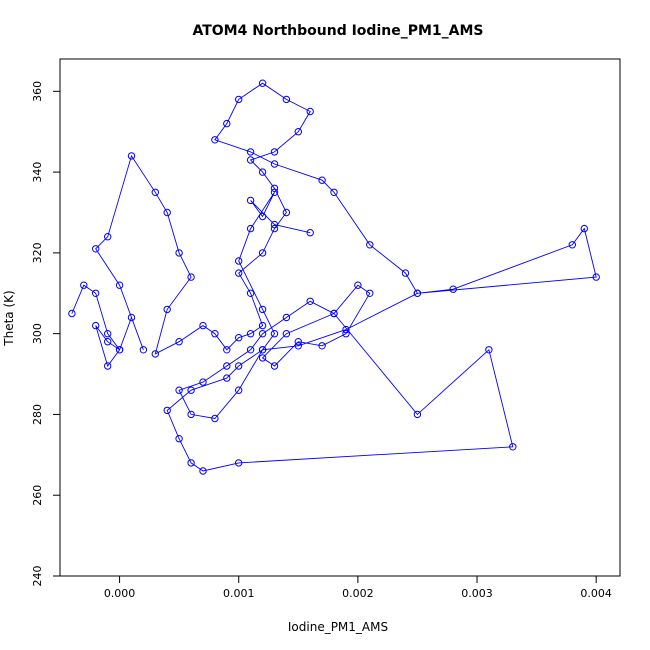 The height and width of the screenshot is (650, 650). I want to click on y-axis: 240 260 280 300 320 340 360, so click(46, 334).